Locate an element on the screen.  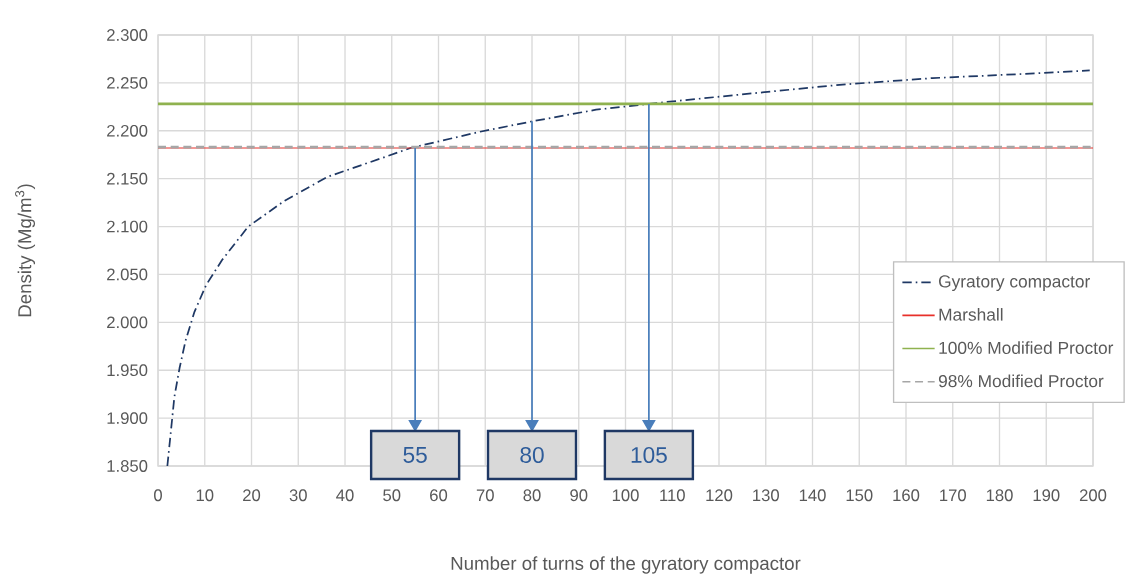
x-tick-label: 200 is located at coordinates (1093, 495).